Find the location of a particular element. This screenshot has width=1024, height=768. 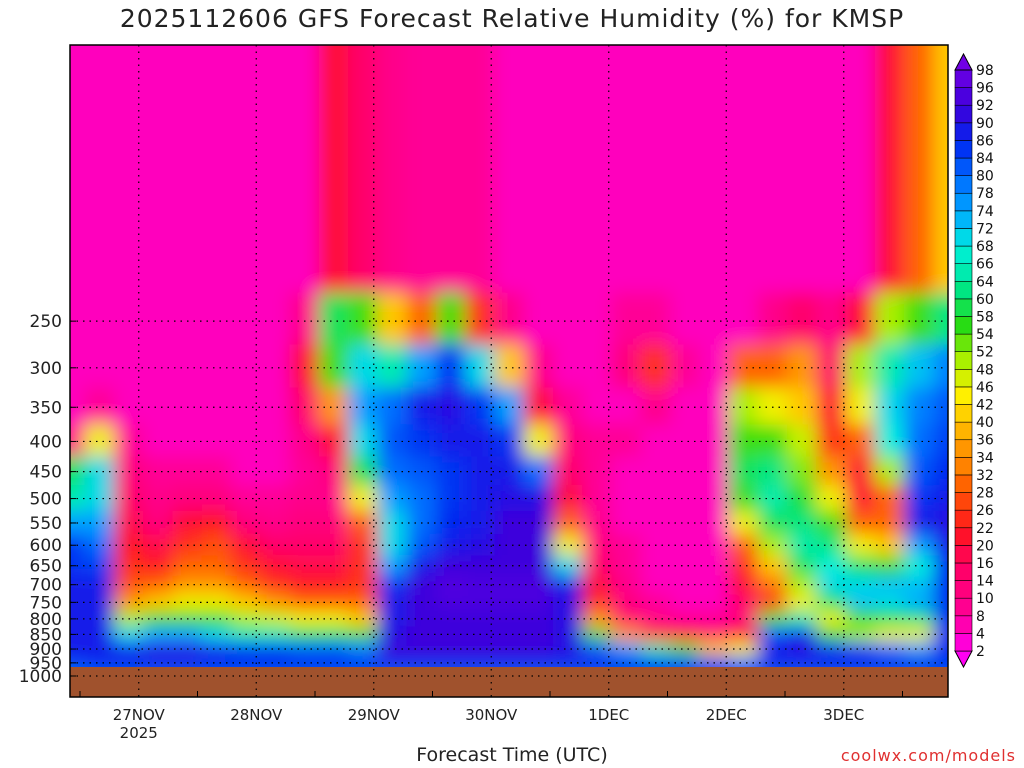

colorbar-label: 78 is located at coordinates (985, 194).